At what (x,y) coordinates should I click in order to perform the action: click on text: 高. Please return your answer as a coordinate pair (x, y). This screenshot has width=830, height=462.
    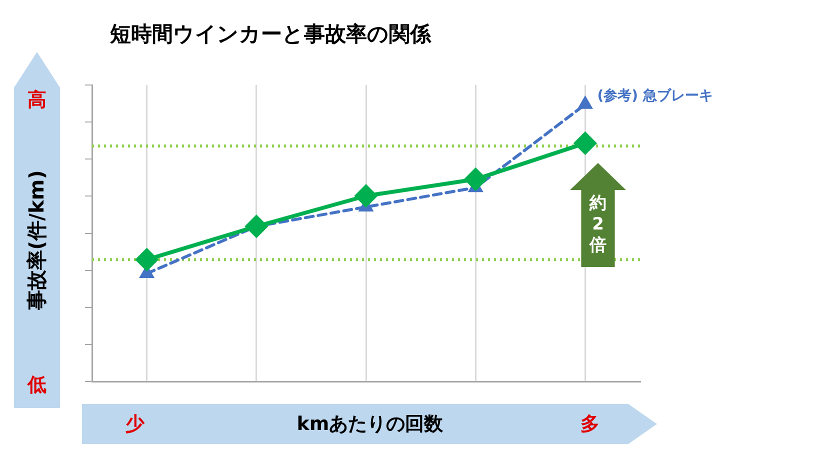
    Looking at the image, I should click on (37, 100).